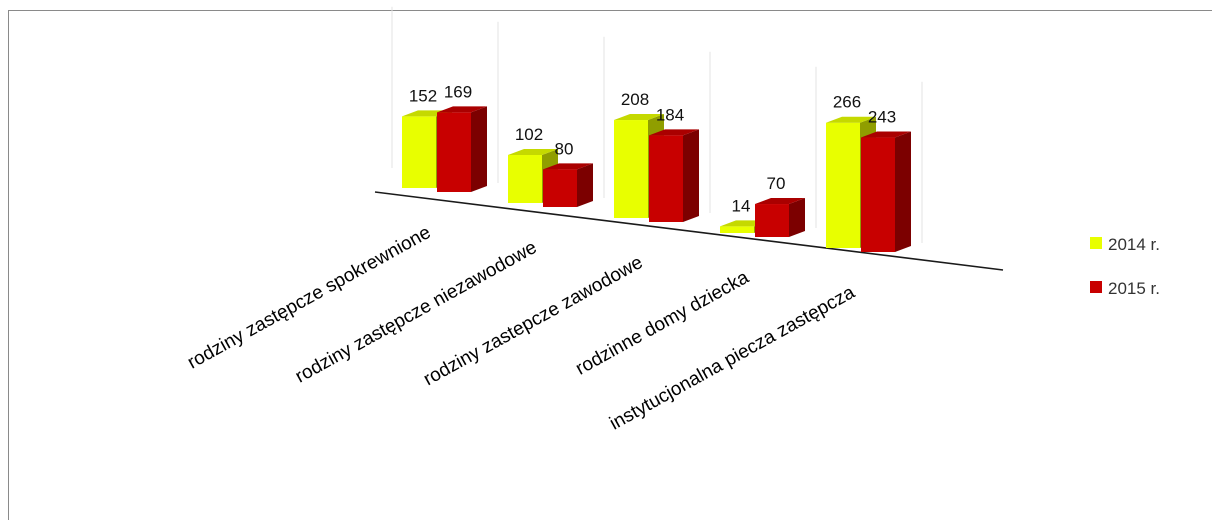 This screenshot has height=520, width=1212. I want to click on value-label-2014-r-3: 208, so click(635, 99).